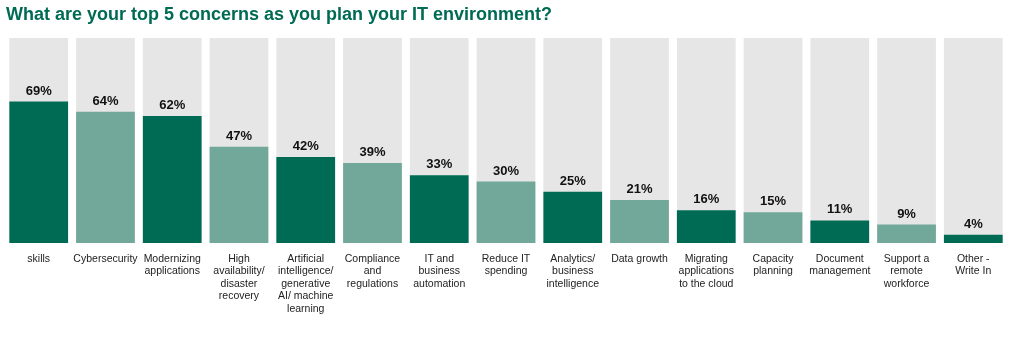 This screenshot has width=1024, height=343. I want to click on data-label: 64%, so click(105, 100).